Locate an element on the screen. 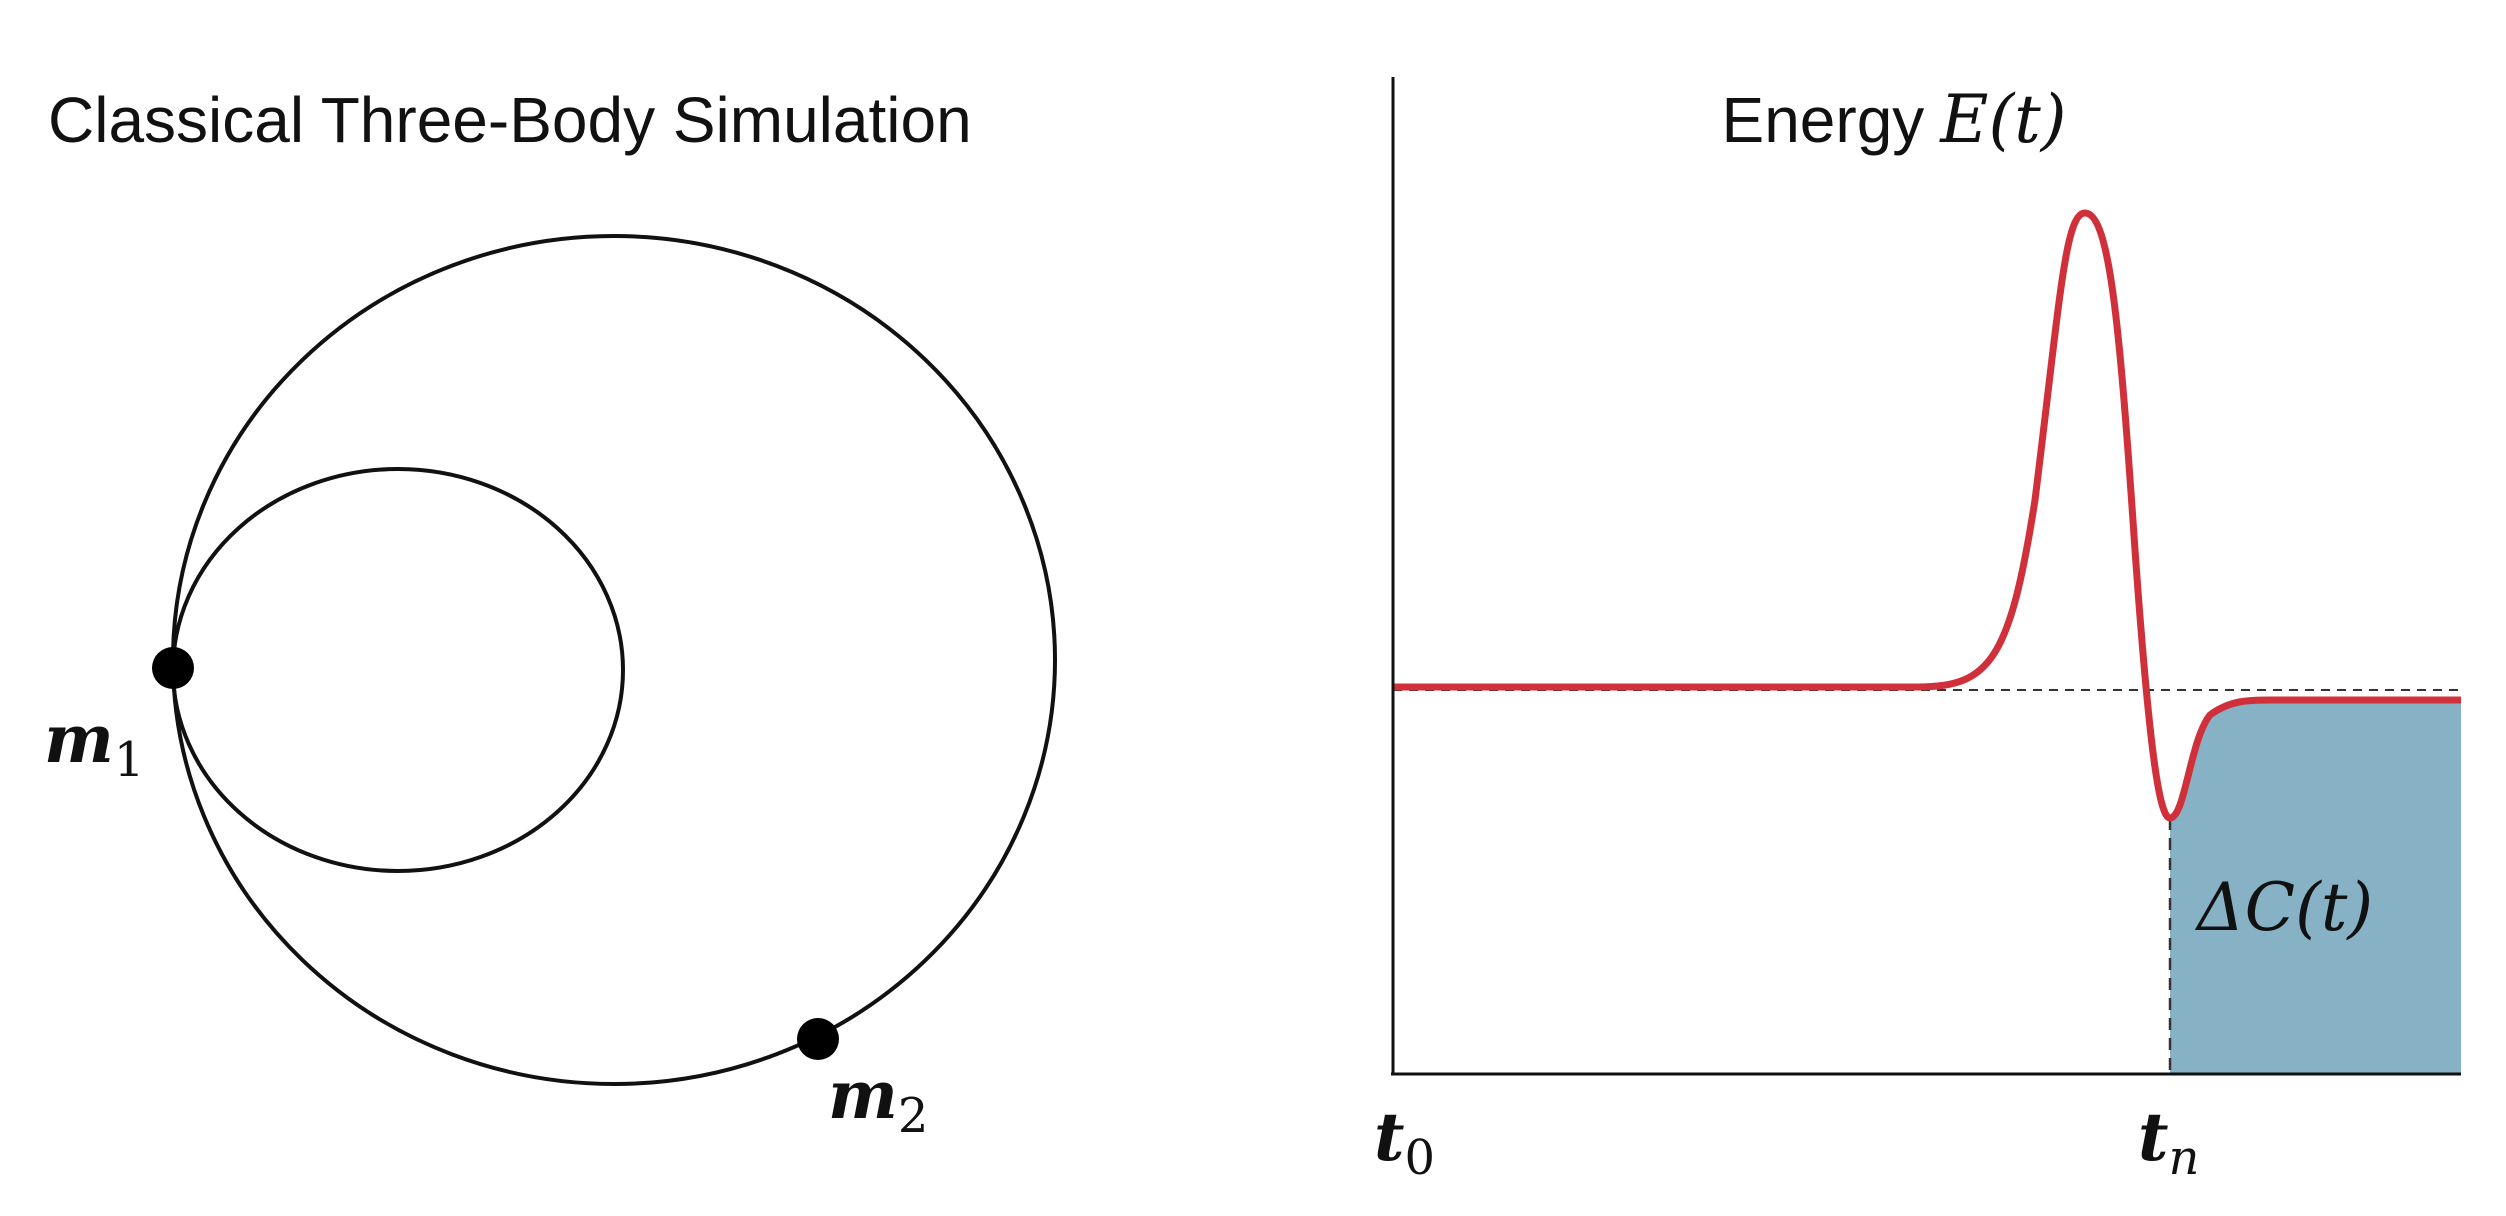 The height and width of the screenshot is (1216, 2506). m1-label: m1 is located at coordinates (94, 744).